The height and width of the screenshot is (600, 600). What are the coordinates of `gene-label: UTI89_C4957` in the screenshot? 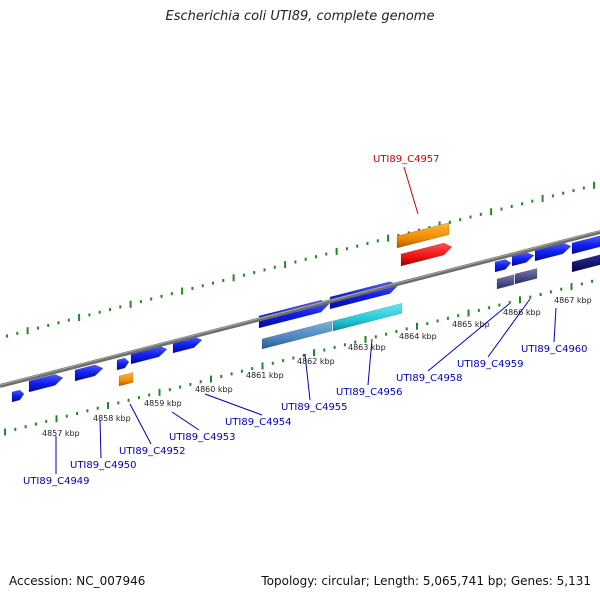 It's located at (406, 159).